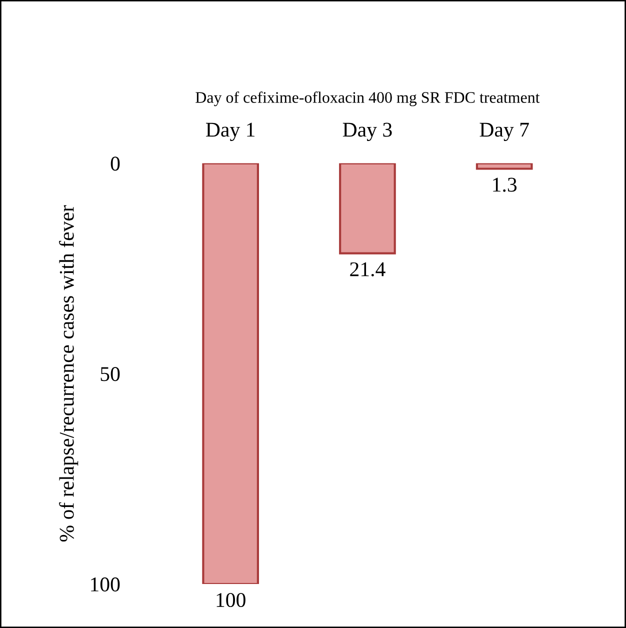  What do you see at coordinates (505, 185) in the screenshot?
I see `data-label: 1.3` at bounding box center [505, 185].